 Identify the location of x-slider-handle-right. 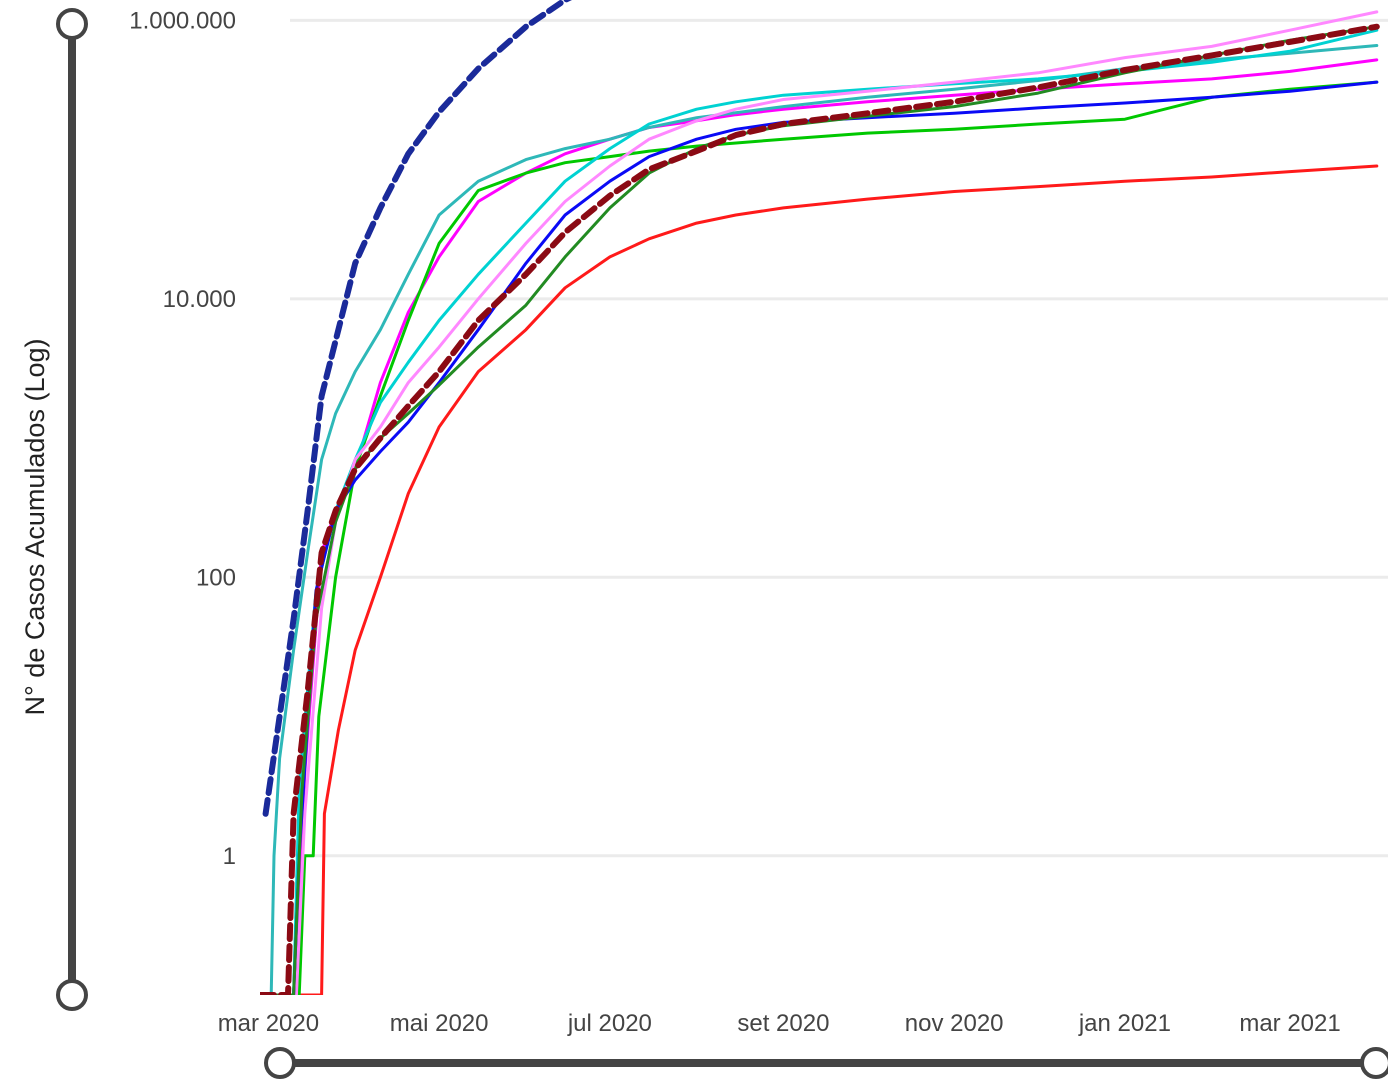
(1374, 1063).